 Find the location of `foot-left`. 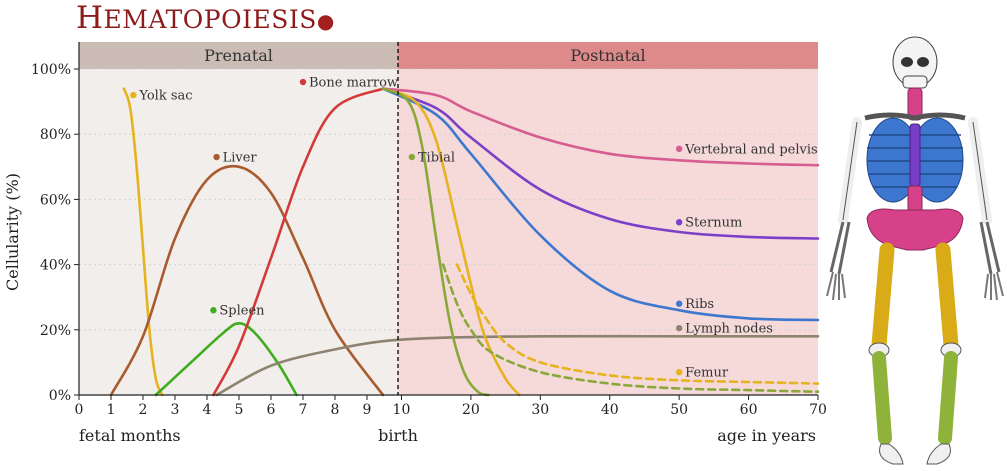

foot-left is located at coordinates (891, 454).